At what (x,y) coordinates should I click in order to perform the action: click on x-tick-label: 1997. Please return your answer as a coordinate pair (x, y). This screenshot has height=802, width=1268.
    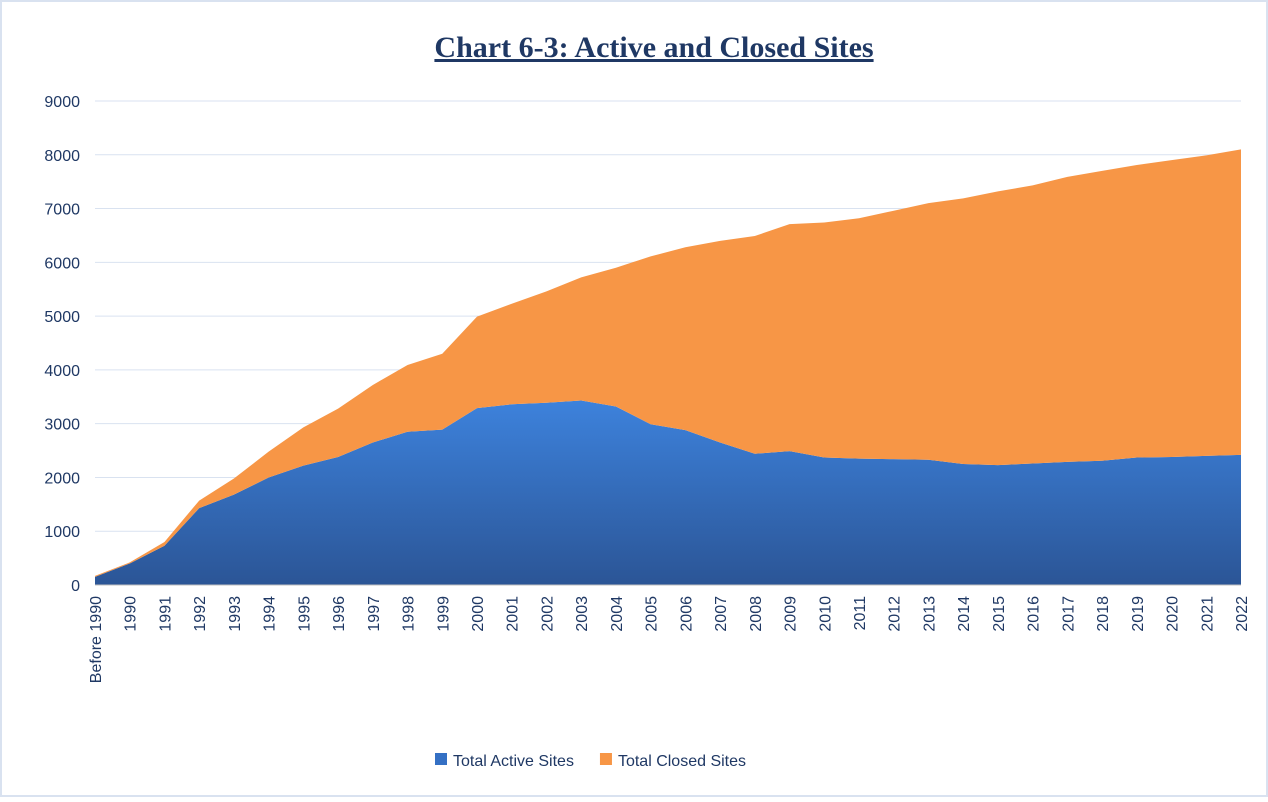
    Looking at the image, I should click on (374, 614).